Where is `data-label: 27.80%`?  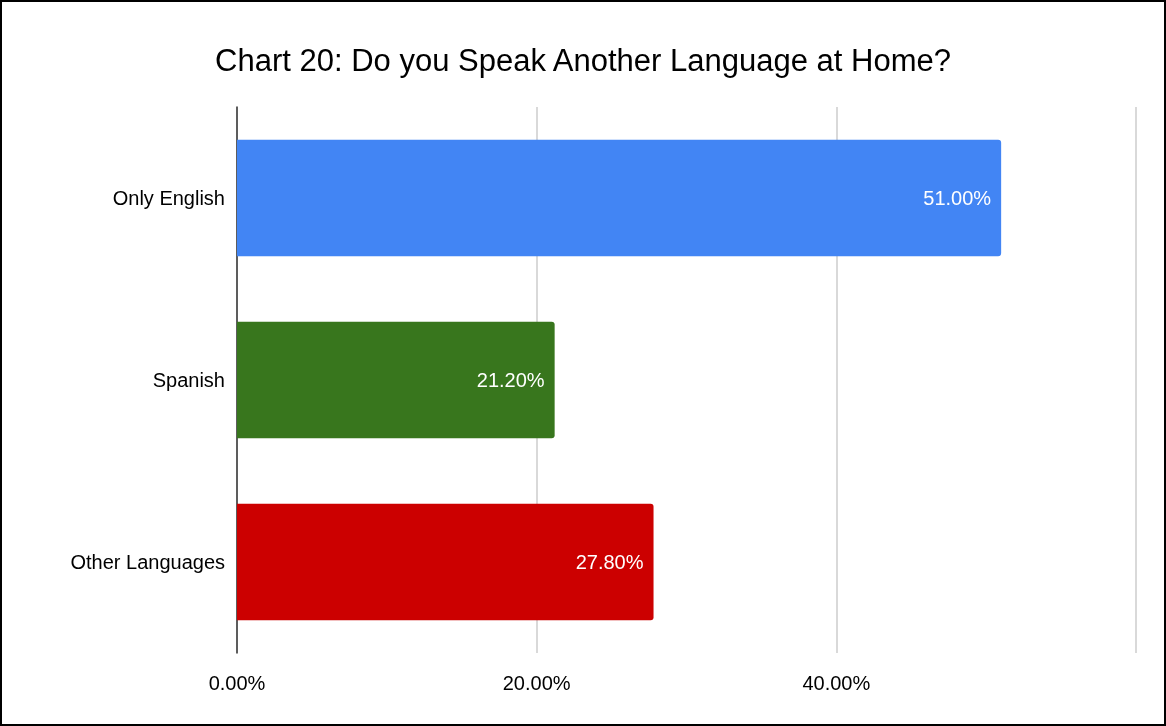
data-label: 27.80% is located at coordinates (609, 562).